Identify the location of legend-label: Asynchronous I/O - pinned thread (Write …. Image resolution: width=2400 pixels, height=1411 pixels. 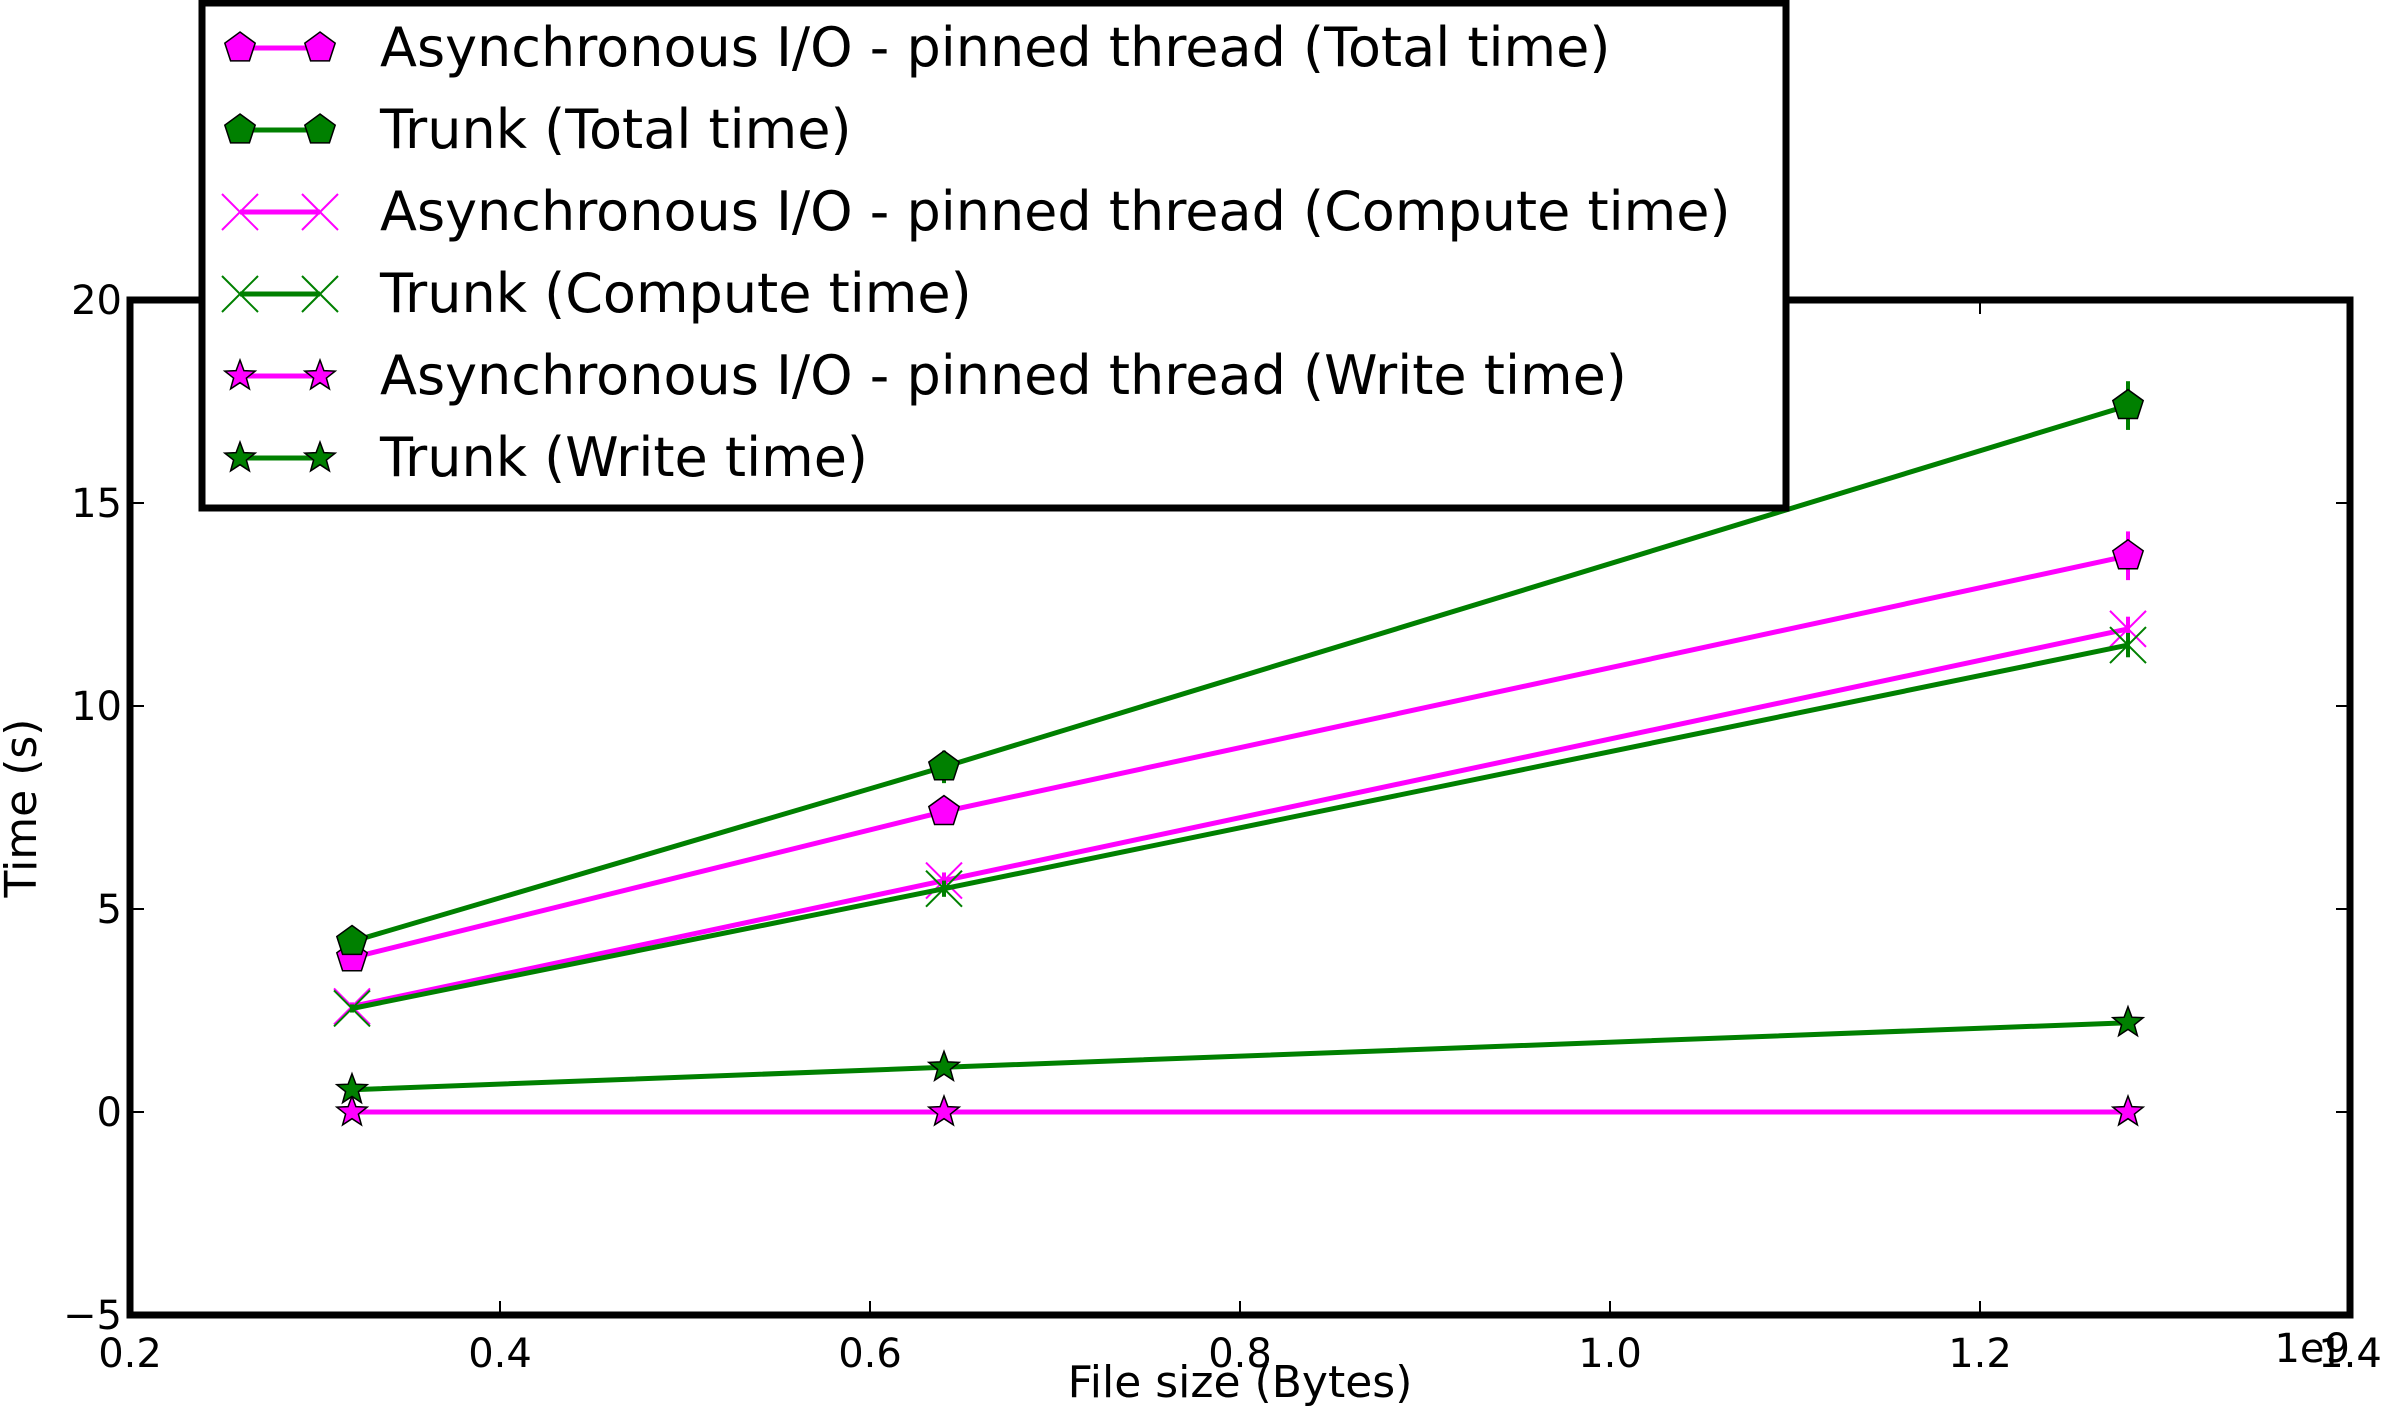
(1003, 375).